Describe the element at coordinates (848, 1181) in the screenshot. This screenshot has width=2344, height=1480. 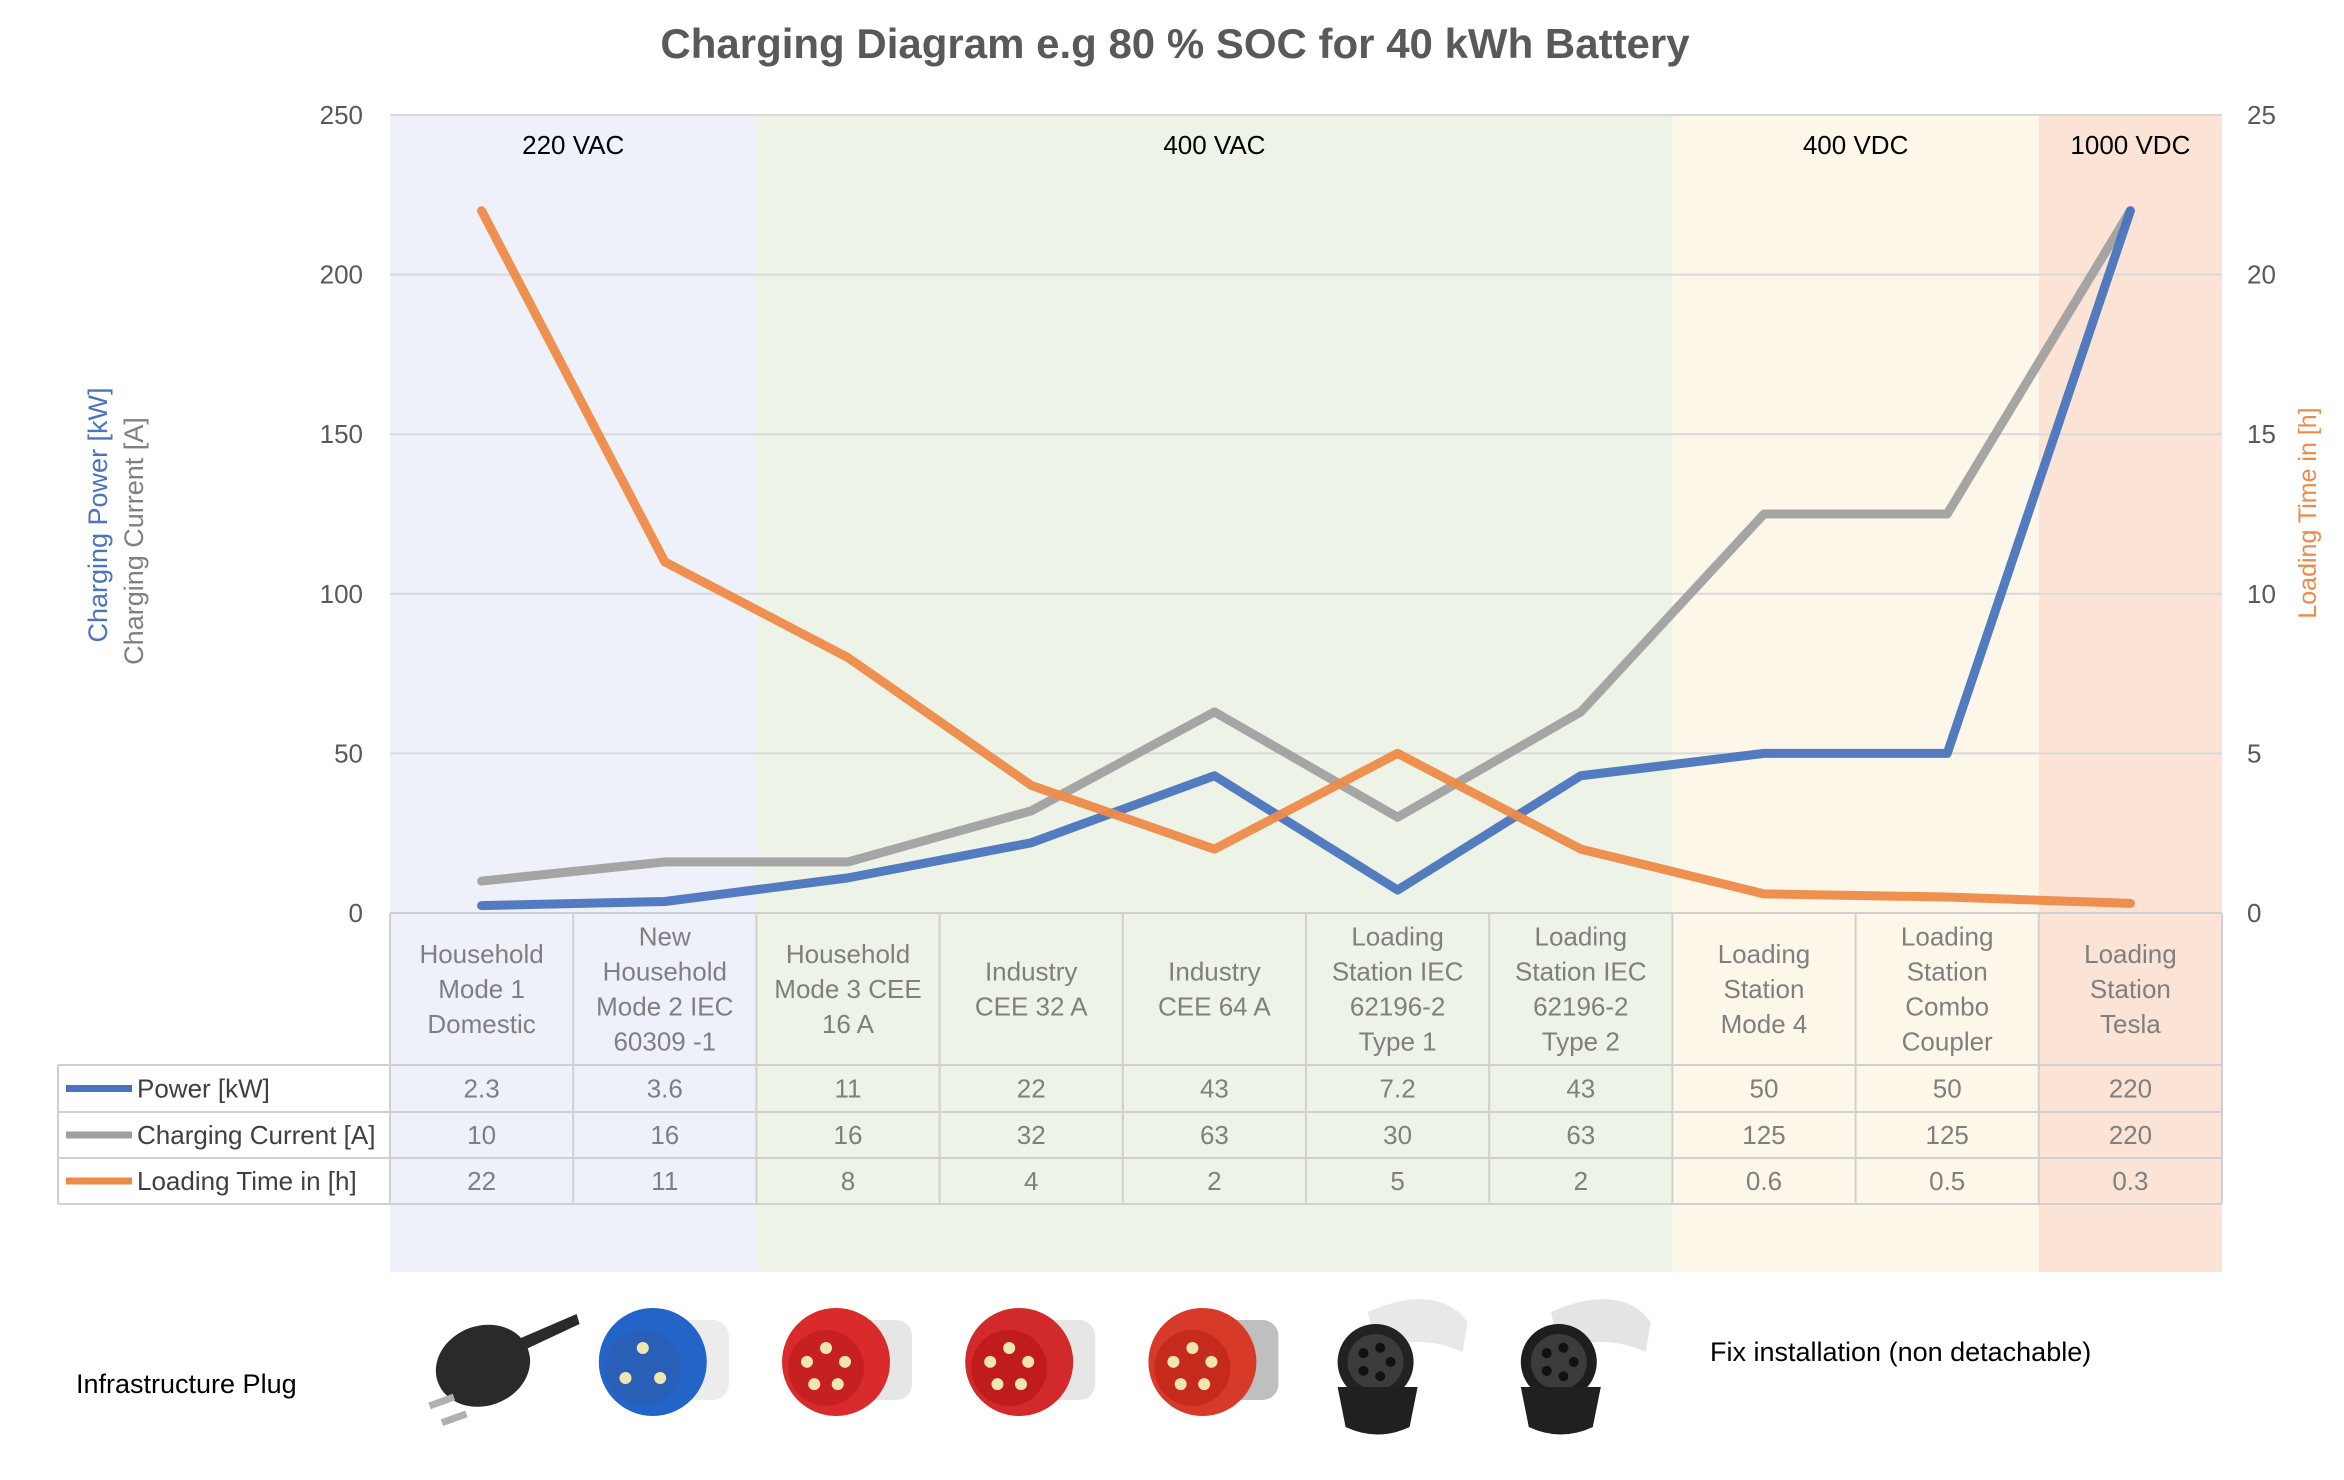
I see `table-value: 8` at that location.